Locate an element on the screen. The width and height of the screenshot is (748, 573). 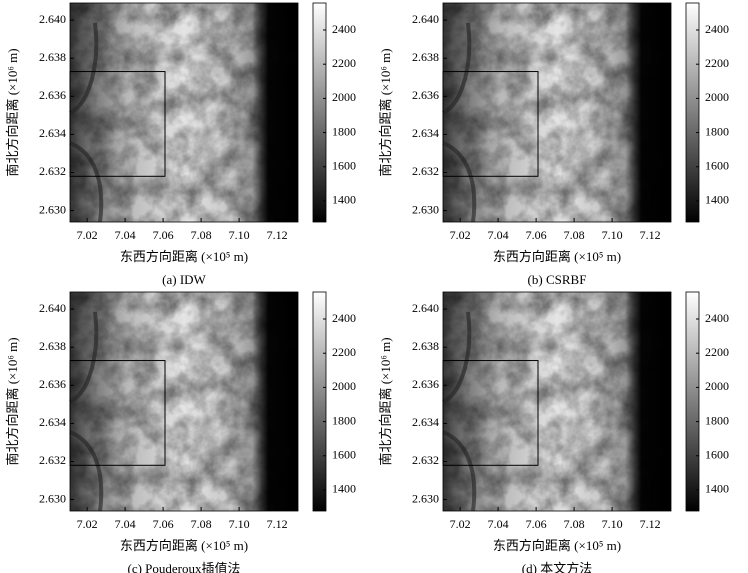
panel-title: (c) Pouderoux插值法 is located at coordinates (183, 567).